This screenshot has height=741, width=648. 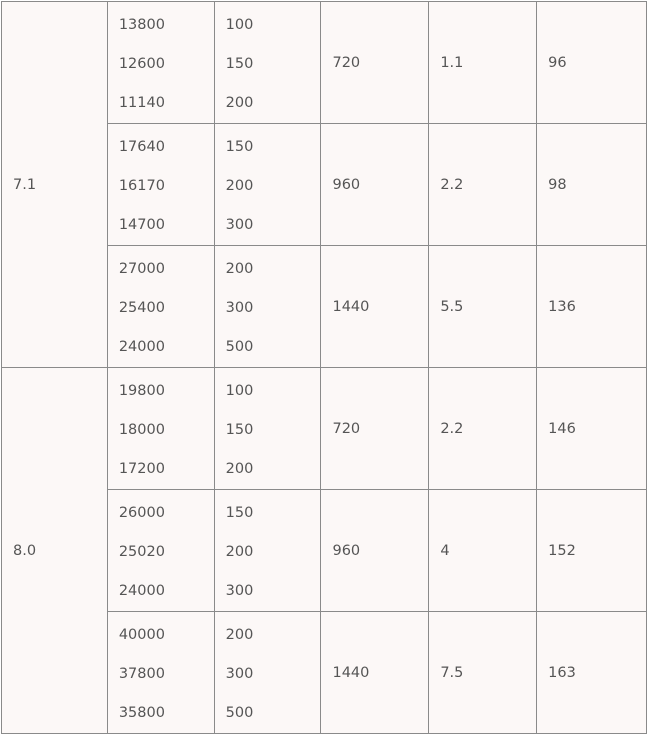 I want to click on col2-cell-value: 25400, so click(x=141, y=308).